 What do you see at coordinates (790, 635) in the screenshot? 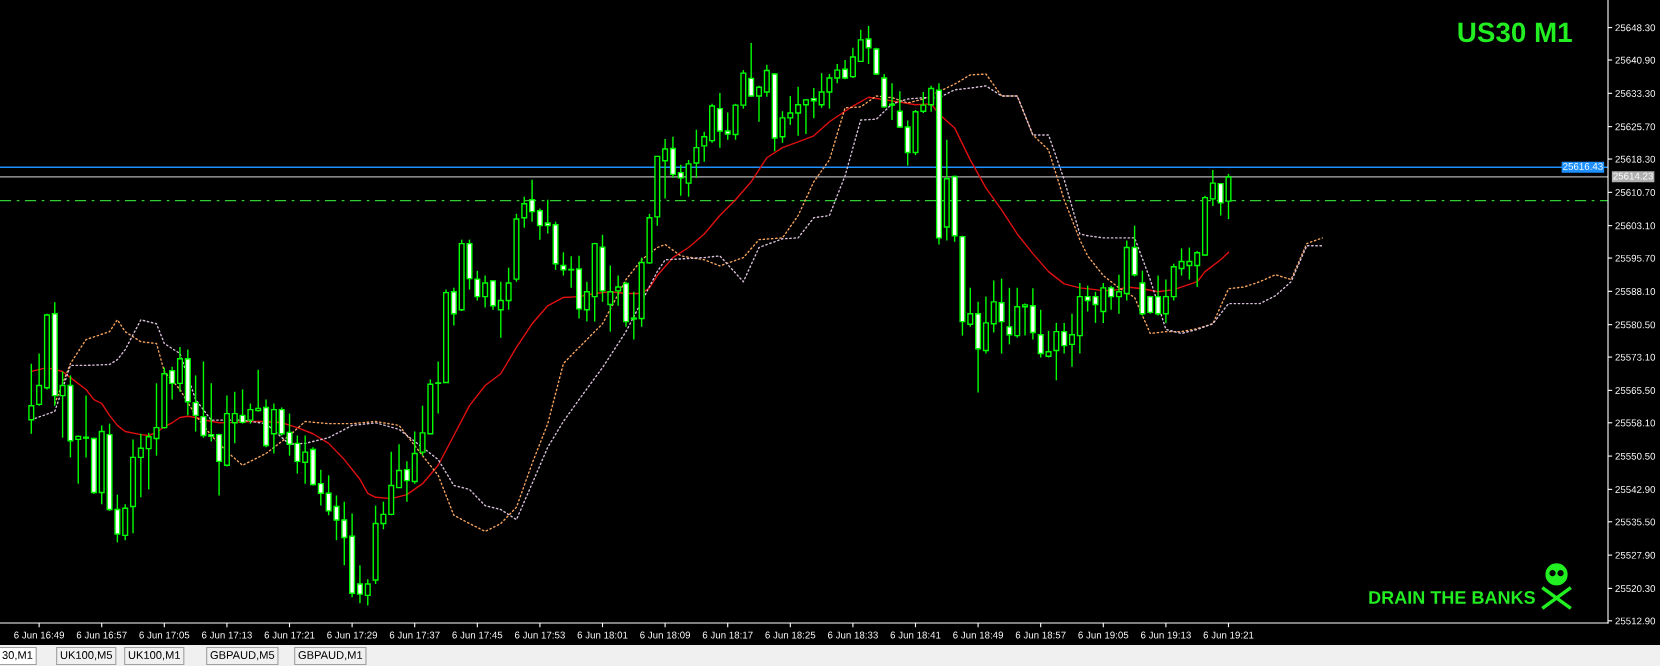
I see `x-tick-label: 6 Jun 18:25` at bounding box center [790, 635].